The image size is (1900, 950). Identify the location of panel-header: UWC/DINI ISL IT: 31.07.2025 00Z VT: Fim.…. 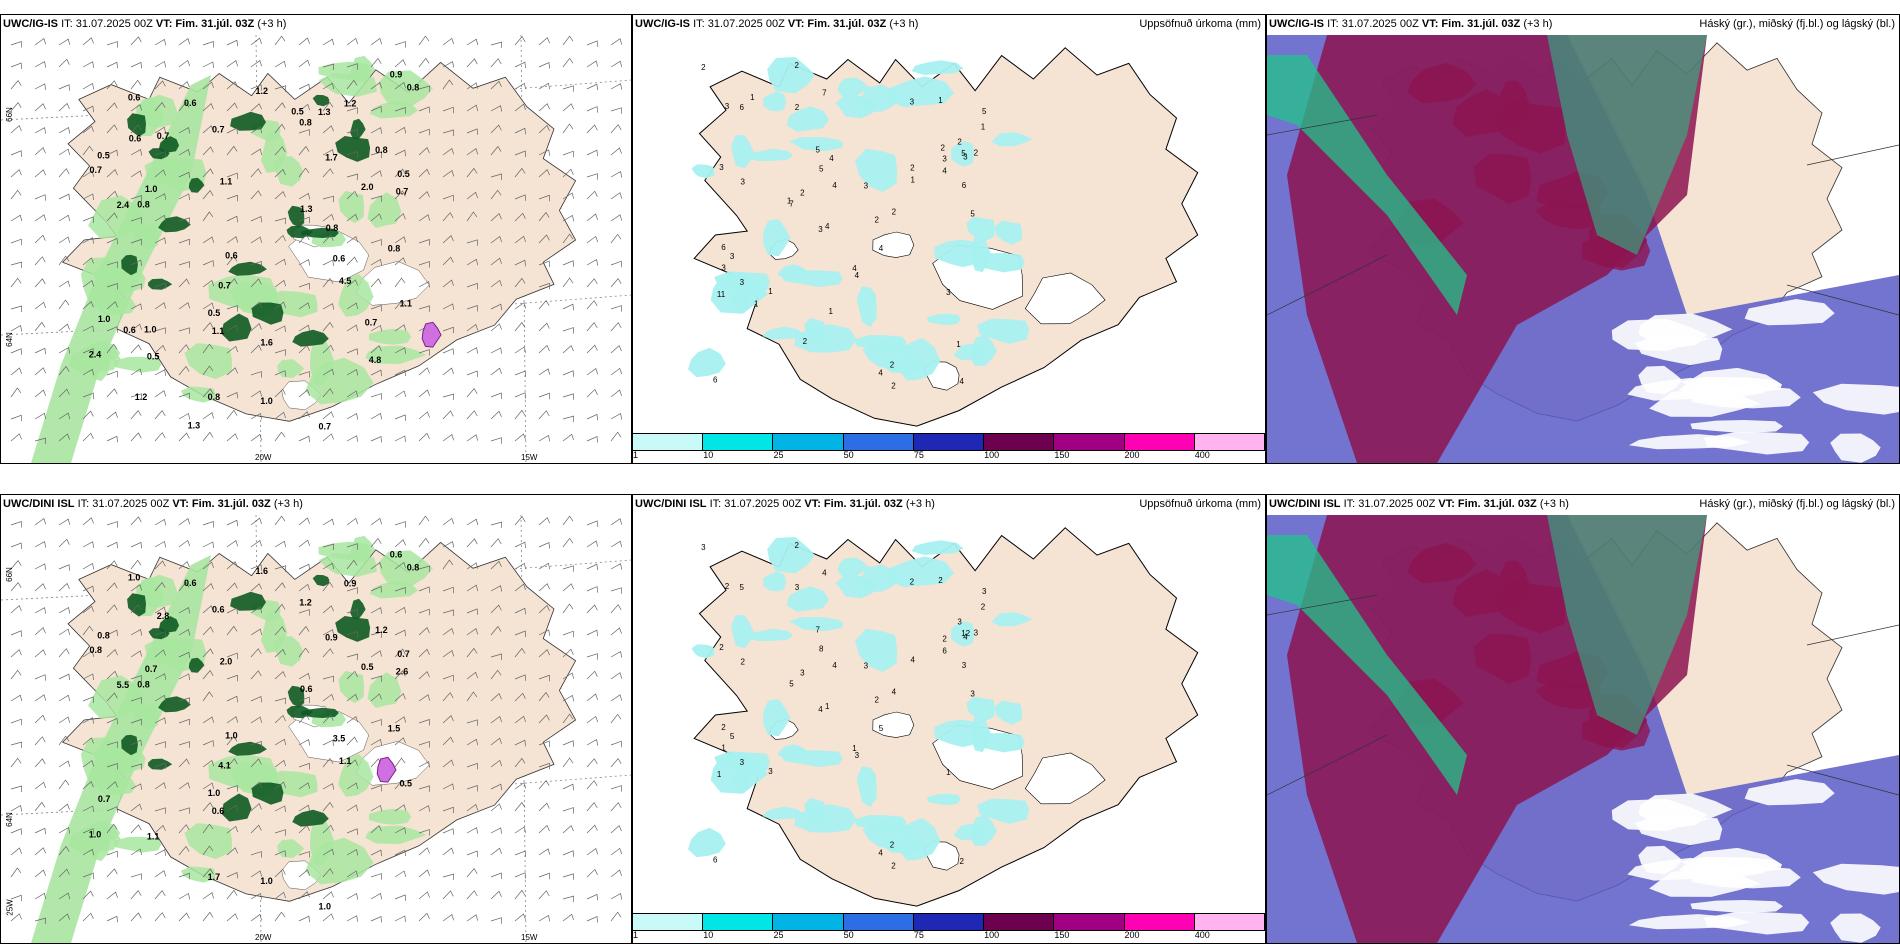
(153, 504).